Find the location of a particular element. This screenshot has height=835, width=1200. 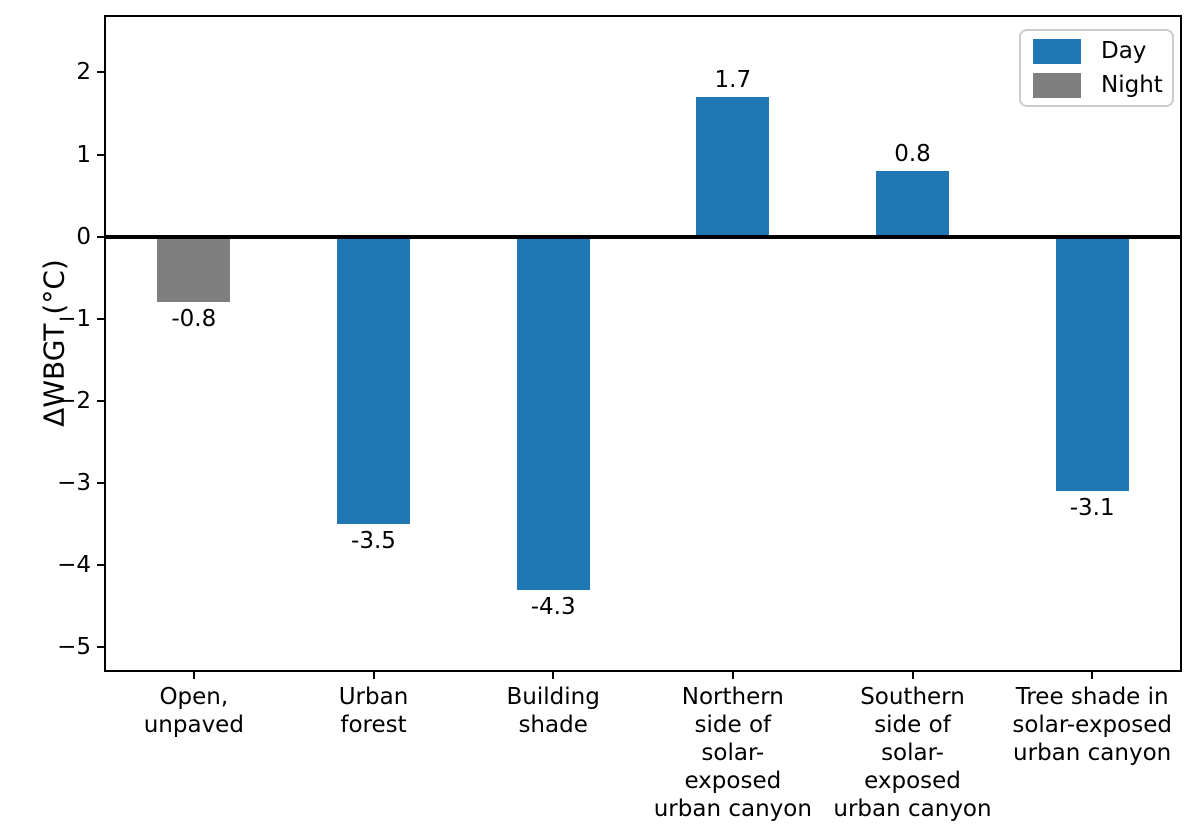

x-category-label: Urban forest is located at coordinates (373, 711).